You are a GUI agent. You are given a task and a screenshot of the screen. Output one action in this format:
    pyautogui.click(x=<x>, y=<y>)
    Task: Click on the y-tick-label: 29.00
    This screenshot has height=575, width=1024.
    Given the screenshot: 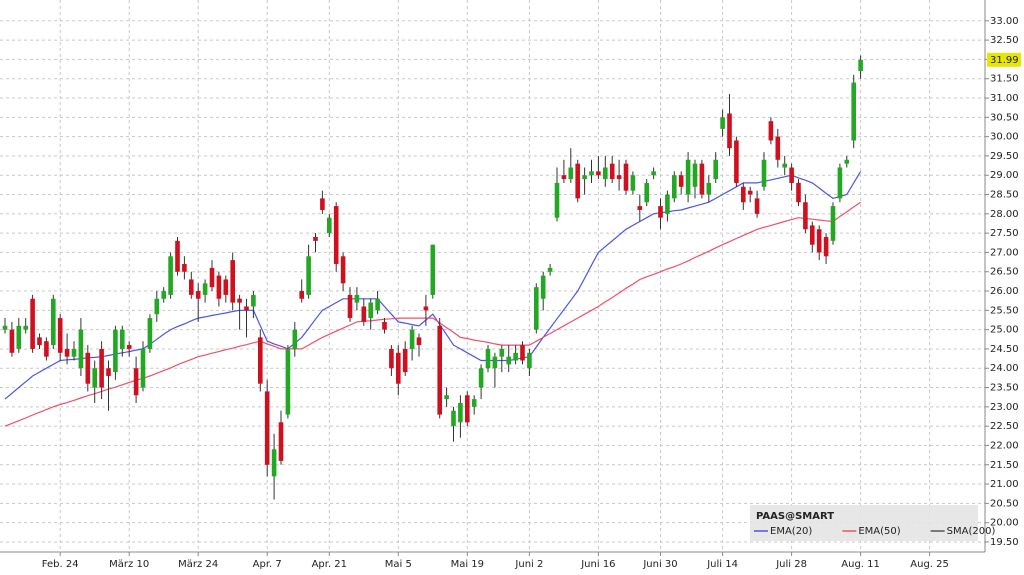 What is the action you would take?
    pyautogui.click(x=1004, y=175)
    